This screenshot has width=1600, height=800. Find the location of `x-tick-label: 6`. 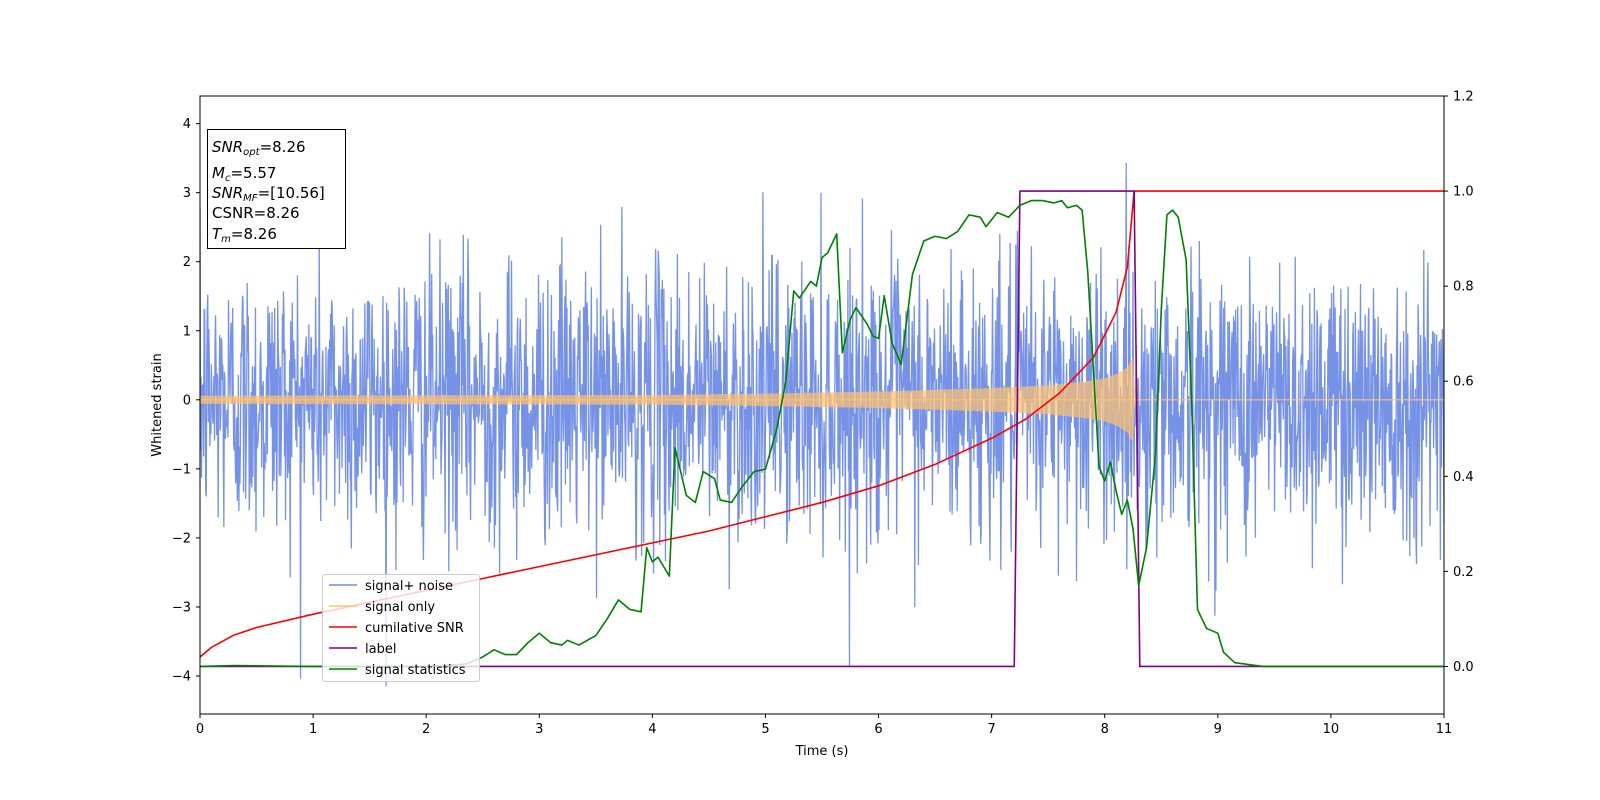

x-tick-label: 6 is located at coordinates (878, 729).